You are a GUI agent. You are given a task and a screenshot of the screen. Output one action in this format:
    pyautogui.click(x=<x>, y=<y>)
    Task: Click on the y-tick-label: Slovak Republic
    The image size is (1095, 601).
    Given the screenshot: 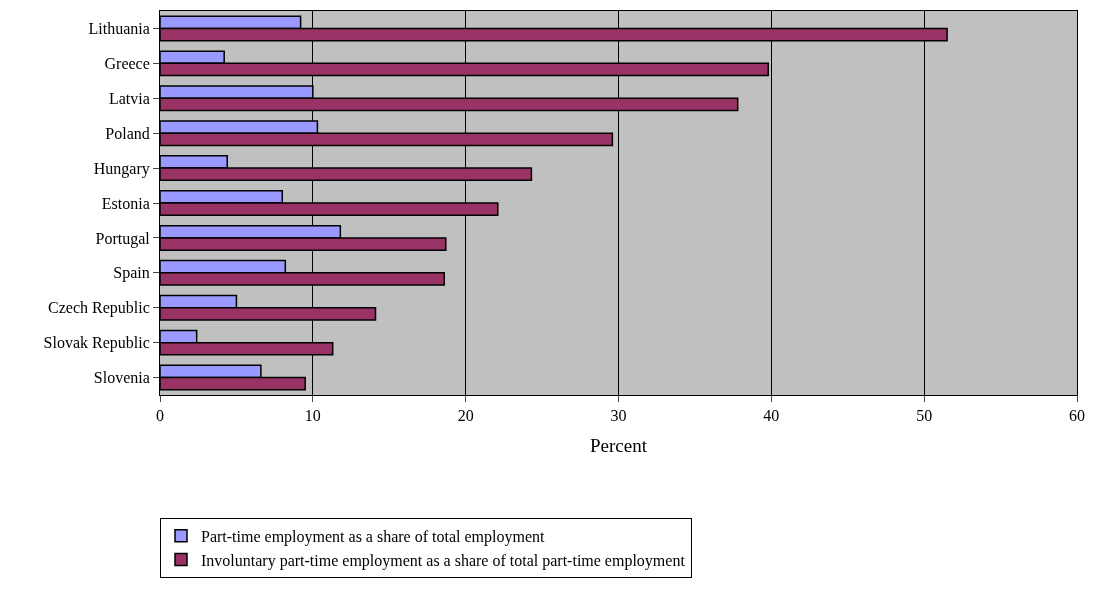 What is the action you would take?
    pyautogui.click(x=96, y=343)
    